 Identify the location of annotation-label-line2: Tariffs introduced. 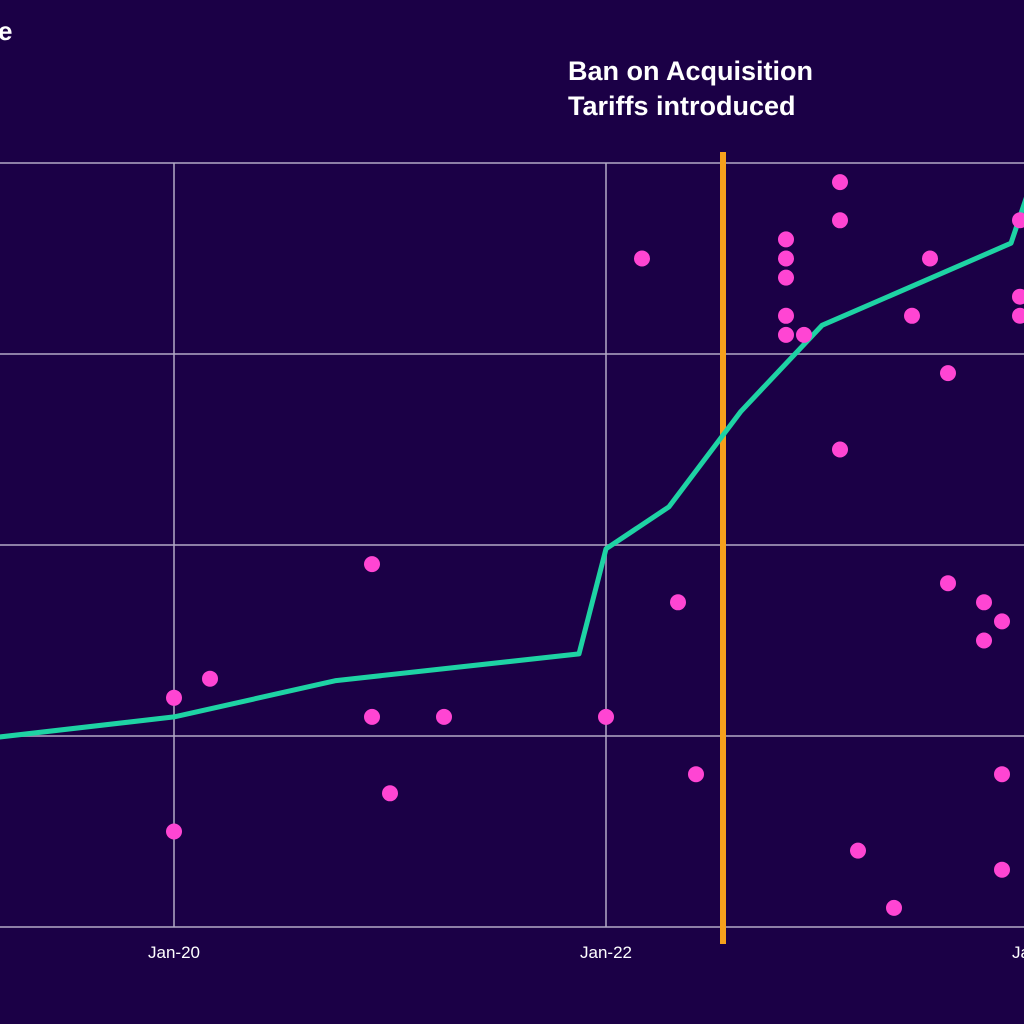
(682, 106).